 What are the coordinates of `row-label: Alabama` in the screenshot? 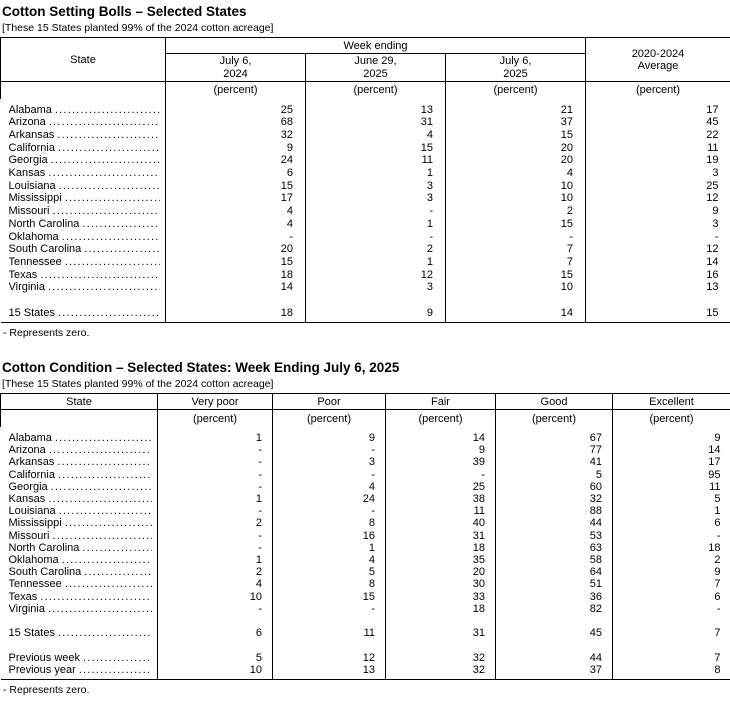 It's located at (83, 108).